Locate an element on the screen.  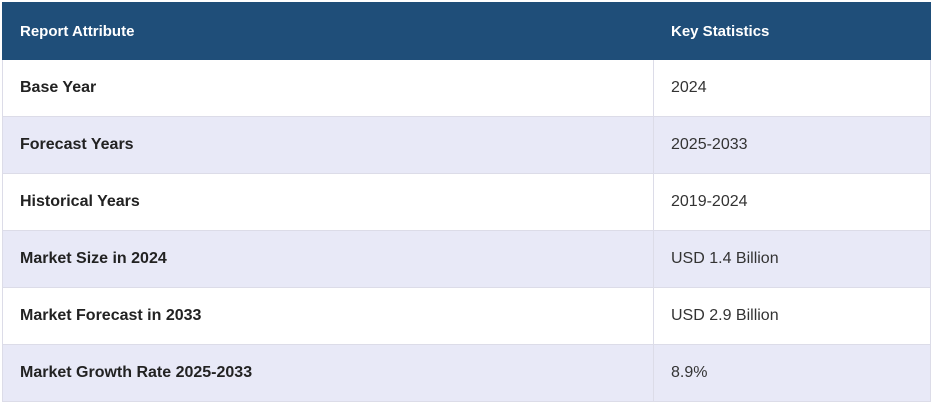
header-cell: Report Attribute is located at coordinates (328, 31).